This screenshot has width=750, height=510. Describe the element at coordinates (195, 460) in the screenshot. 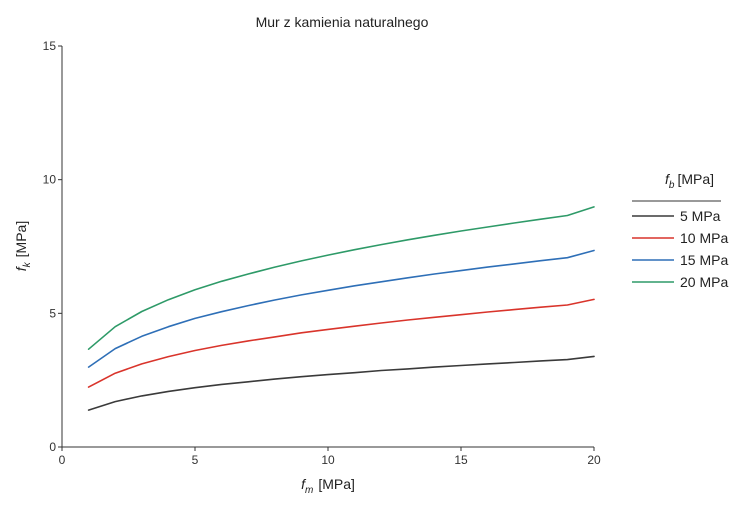

I see `x-tick-label: 5` at that location.